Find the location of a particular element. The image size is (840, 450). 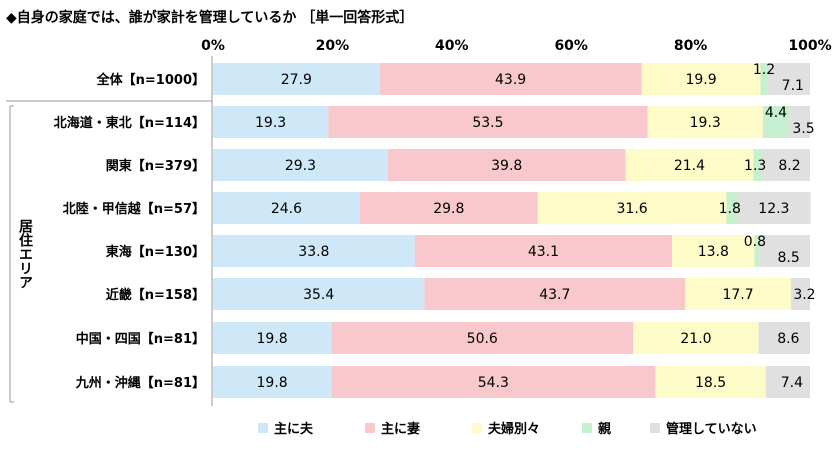

data-label: 3.5 is located at coordinates (803, 129).